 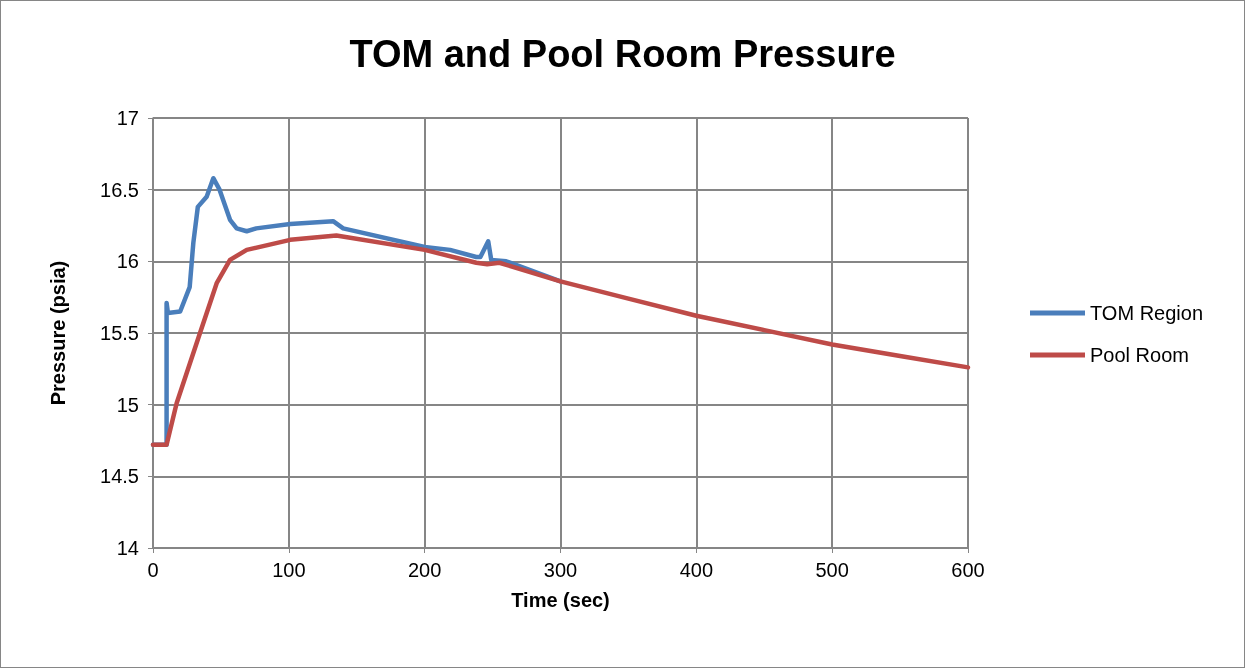 I want to click on x-tick-label: 0, so click(x=153, y=570).